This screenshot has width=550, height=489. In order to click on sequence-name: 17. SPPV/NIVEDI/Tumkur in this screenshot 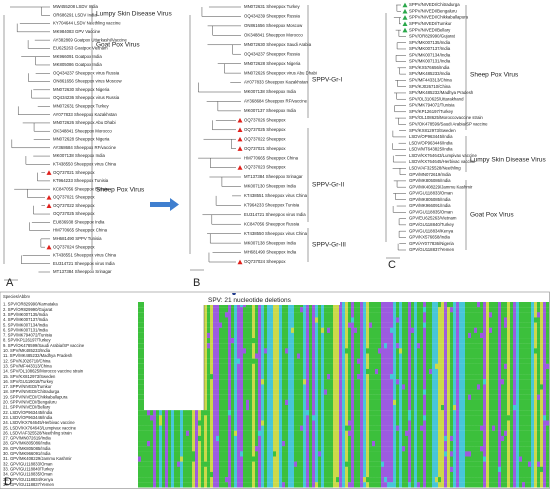, I will do `click(27, 386)`.